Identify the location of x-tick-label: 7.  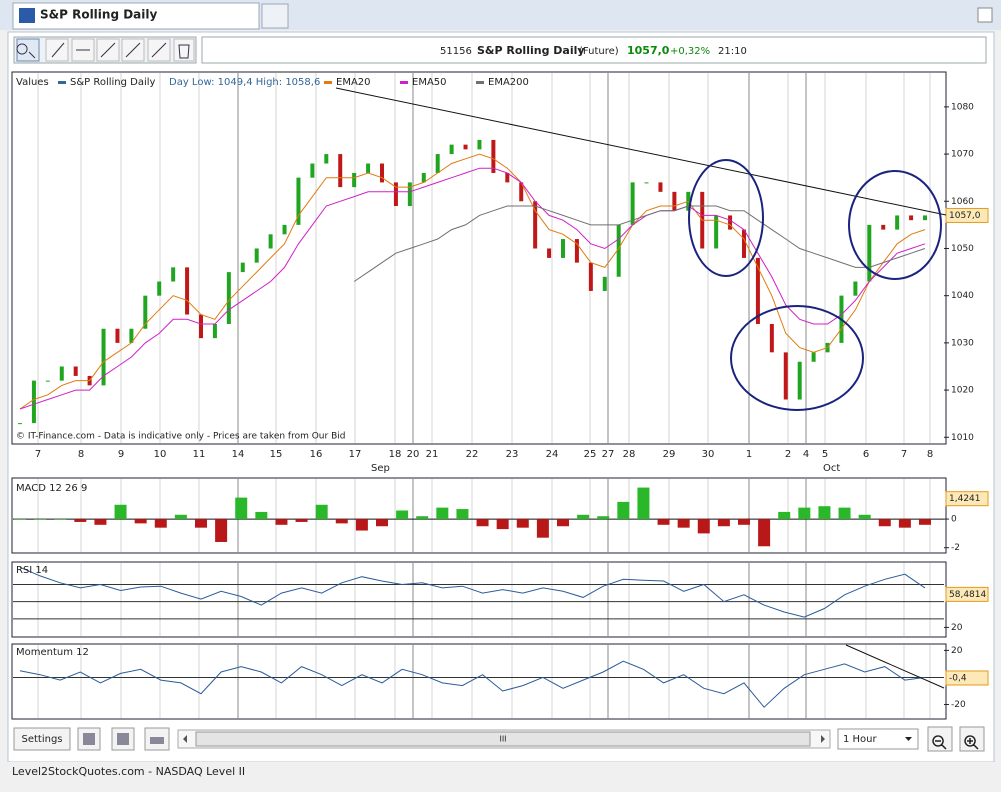
(38, 454).